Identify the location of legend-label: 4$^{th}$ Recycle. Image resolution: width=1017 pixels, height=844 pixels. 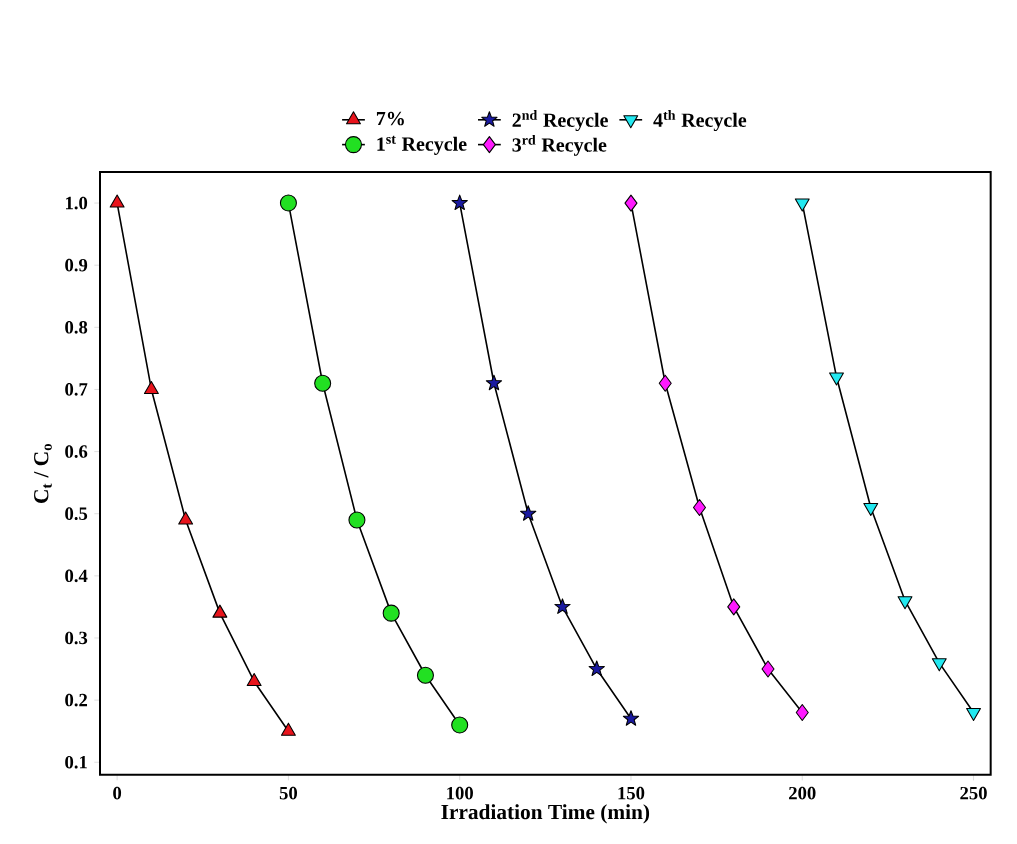
(700, 121).